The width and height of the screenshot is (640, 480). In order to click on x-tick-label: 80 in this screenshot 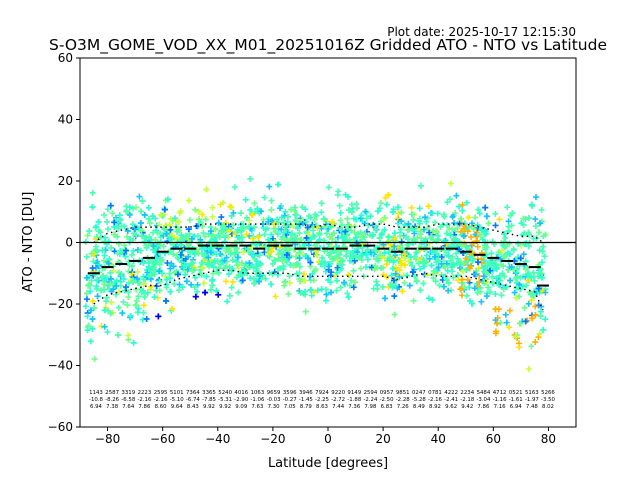, I will do `click(548, 439)`.